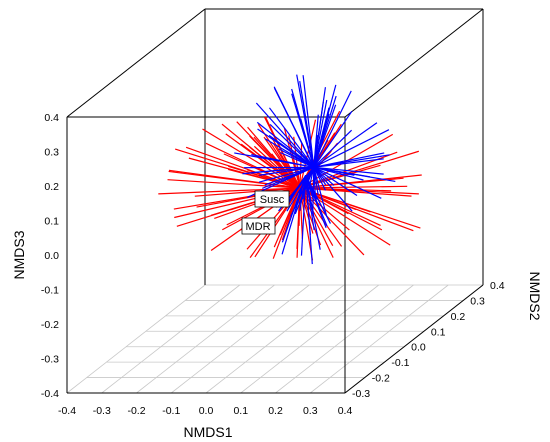 This screenshot has width=550, height=442. I want to click on susc-centroid-label: Susc, so click(272, 199).